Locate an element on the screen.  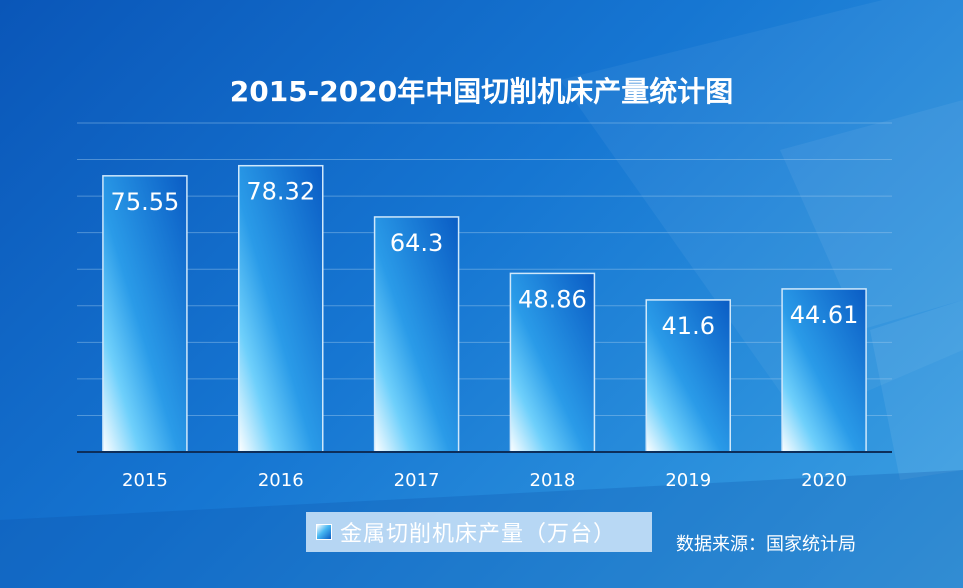
data-label-2018: 48.86 is located at coordinates (552, 299).